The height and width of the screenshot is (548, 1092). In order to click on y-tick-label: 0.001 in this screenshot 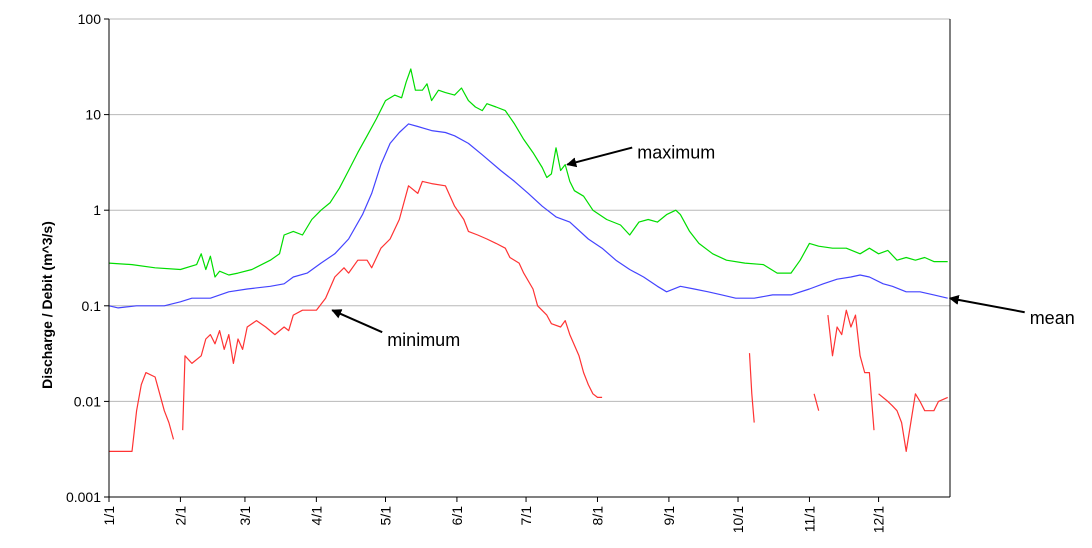, I will do `click(83, 497)`.